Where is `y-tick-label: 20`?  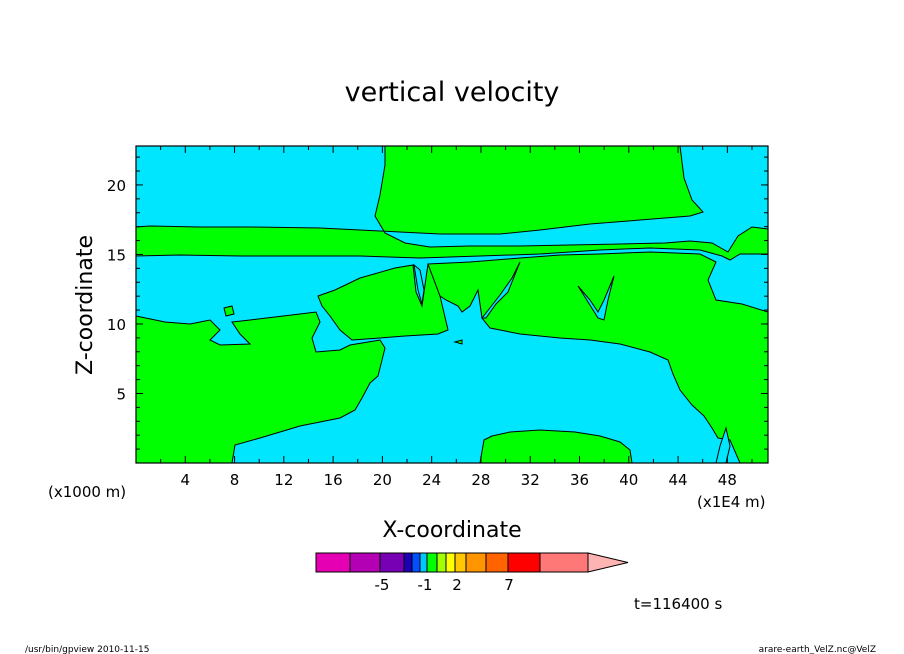
y-tick-label: 20 is located at coordinates (116, 186).